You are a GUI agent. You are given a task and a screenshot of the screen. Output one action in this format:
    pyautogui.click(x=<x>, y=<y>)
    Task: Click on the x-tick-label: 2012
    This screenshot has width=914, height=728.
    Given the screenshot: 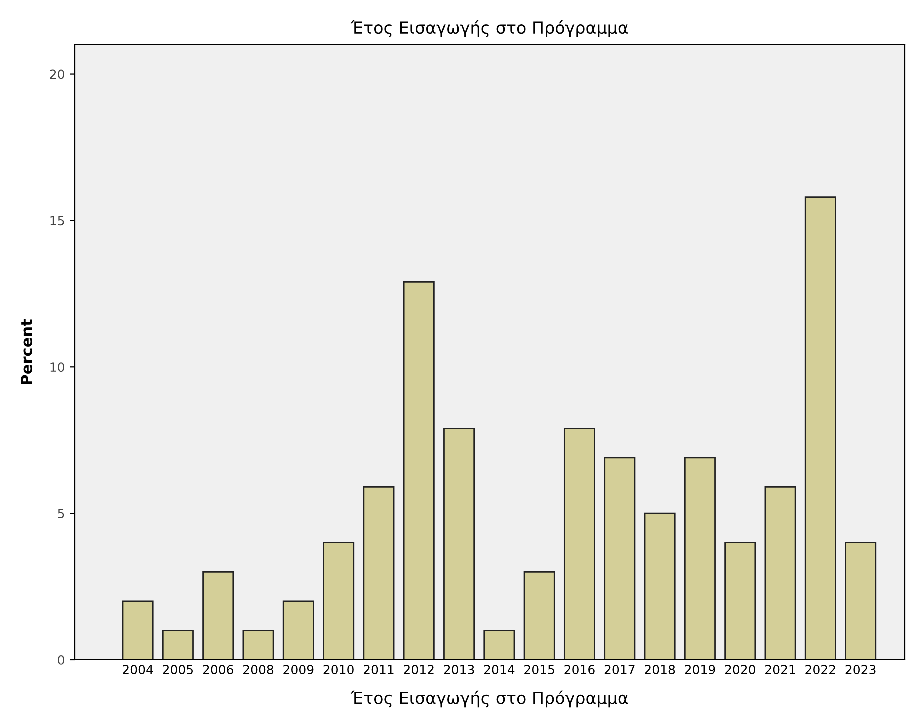 What is the action you would take?
    pyautogui.click(x=419, y=670)
    